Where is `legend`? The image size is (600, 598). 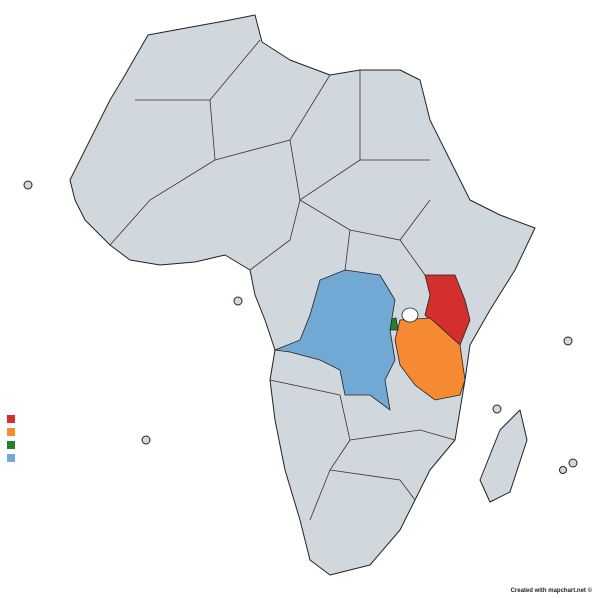
legend is located at coordinates (11, 438).